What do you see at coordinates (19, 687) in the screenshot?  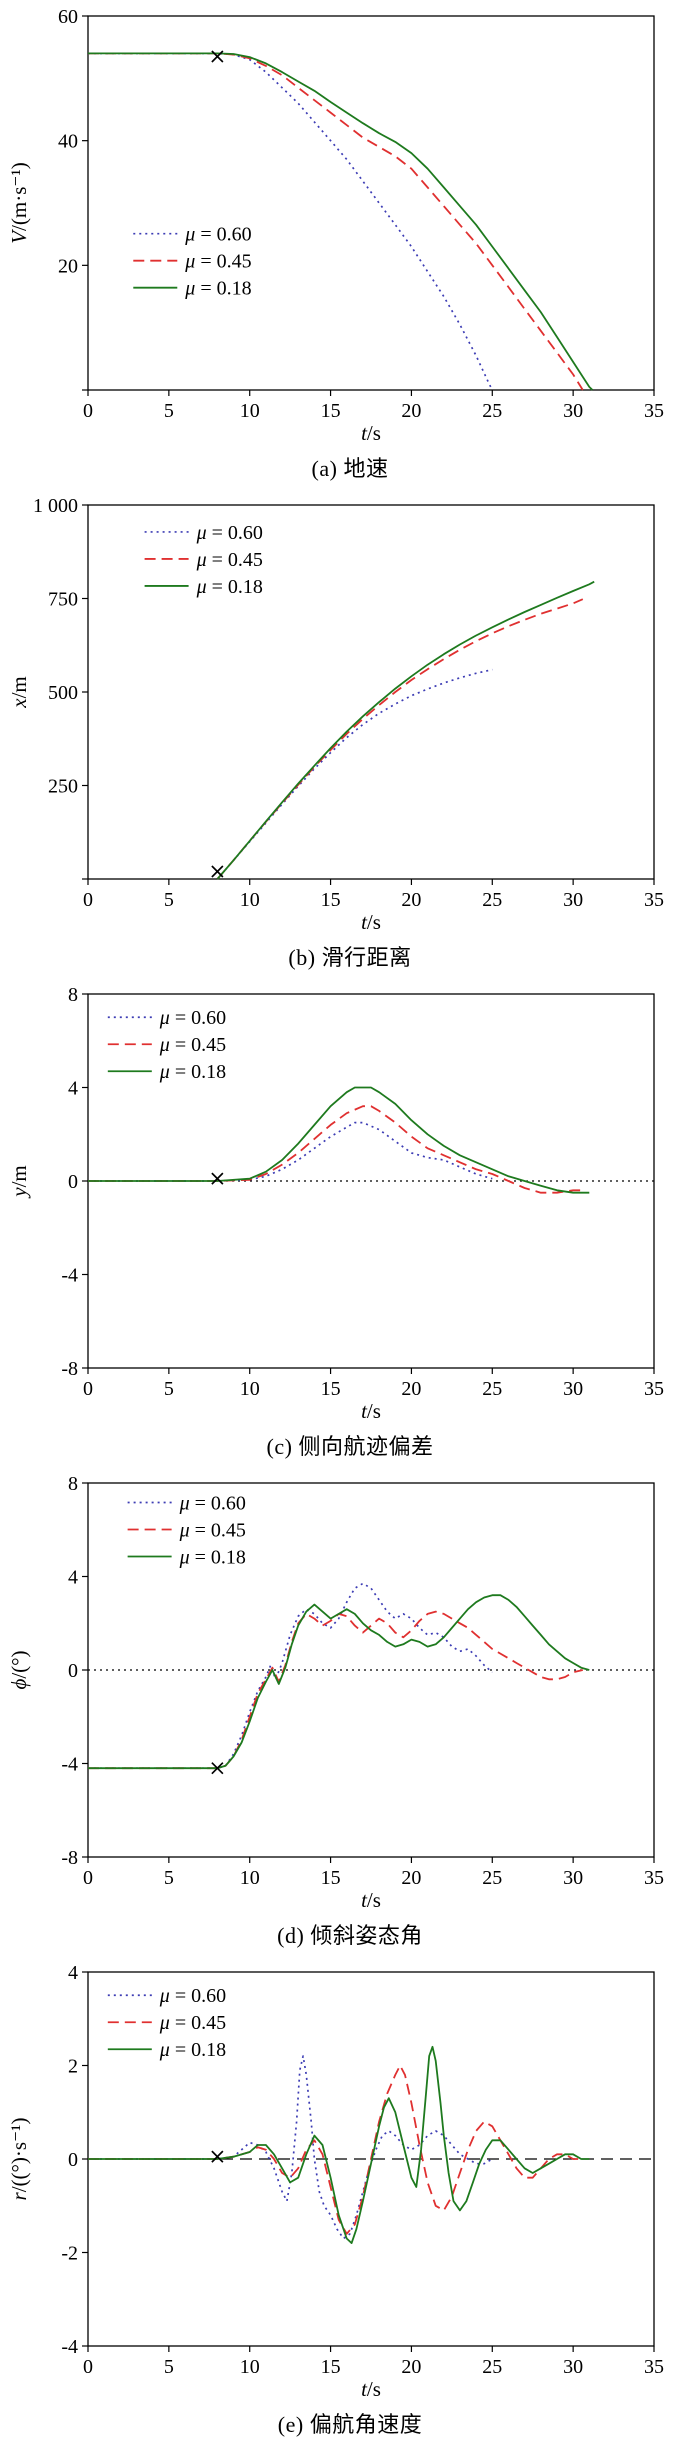 I see `y-axis-unit: /m` at bounding box center [19, 687].